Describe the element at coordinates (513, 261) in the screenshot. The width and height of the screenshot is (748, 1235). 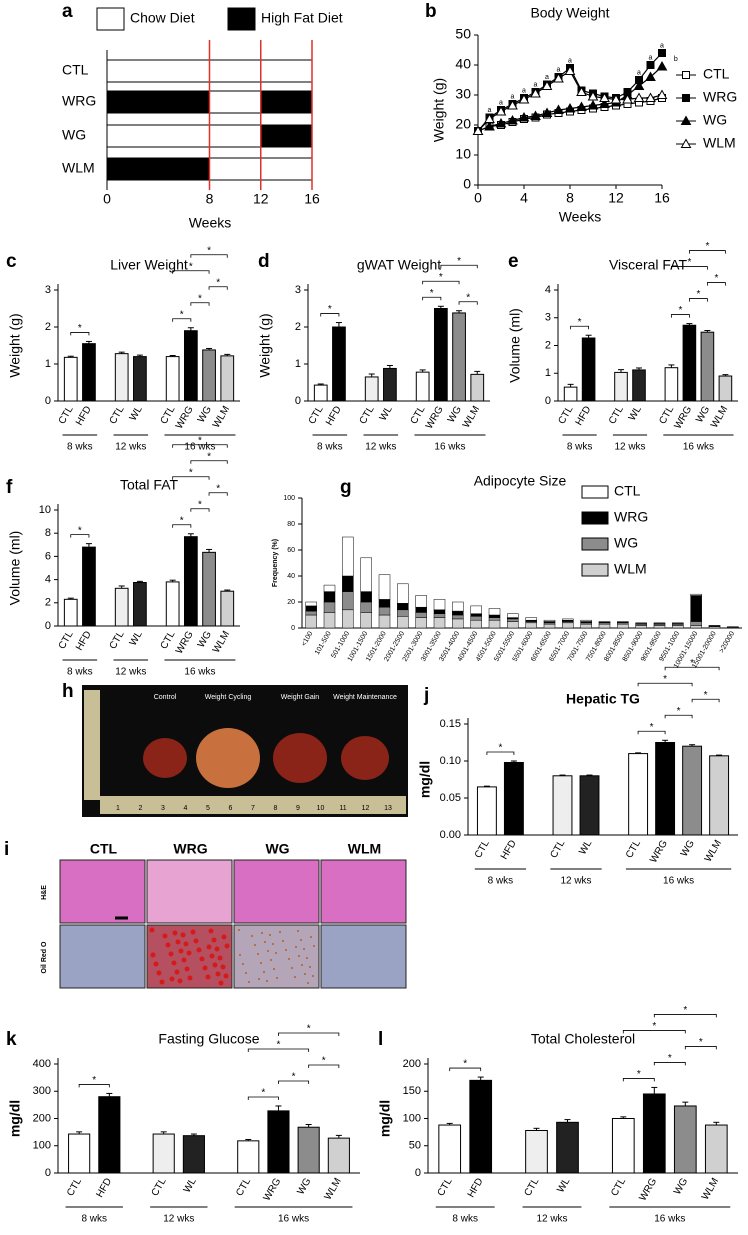
I see `panel-letter: e` at that location.